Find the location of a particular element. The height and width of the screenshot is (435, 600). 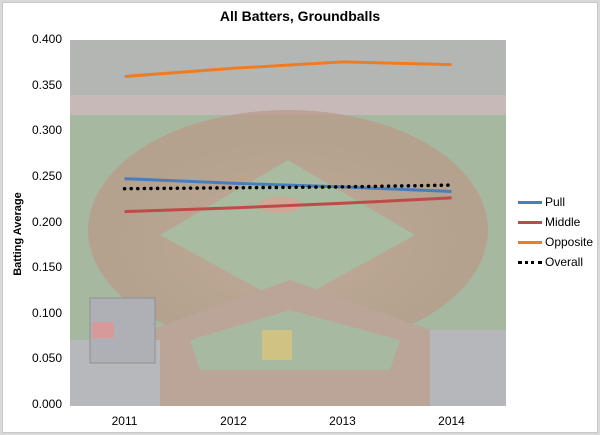

y-tick-label: 0.050 is located at coordinates (46, 358).